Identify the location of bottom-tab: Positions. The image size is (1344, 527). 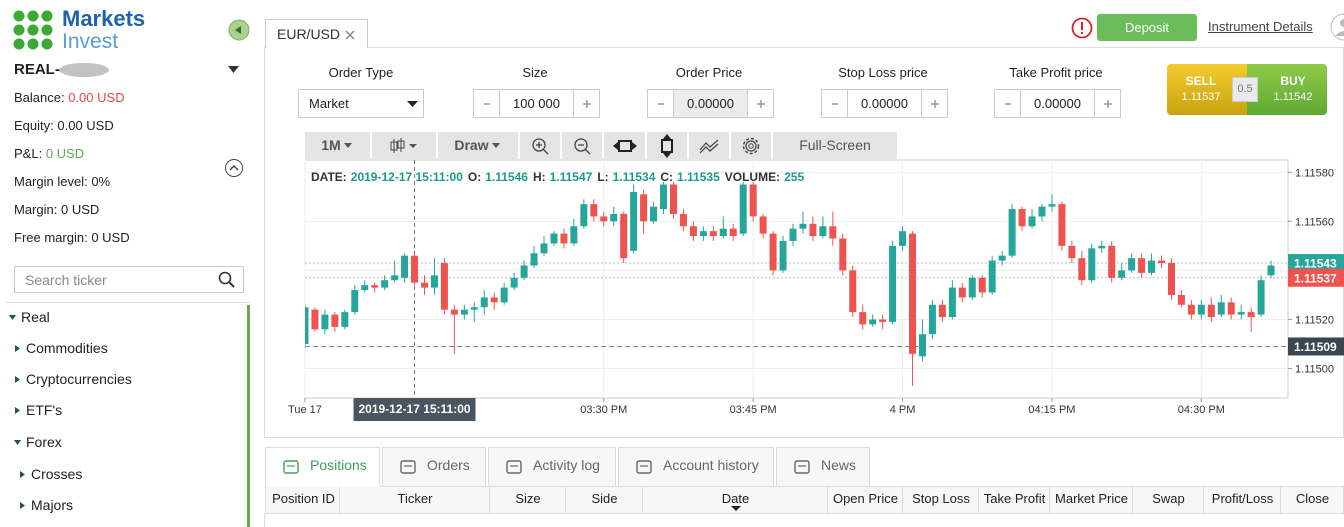
(322, 467).